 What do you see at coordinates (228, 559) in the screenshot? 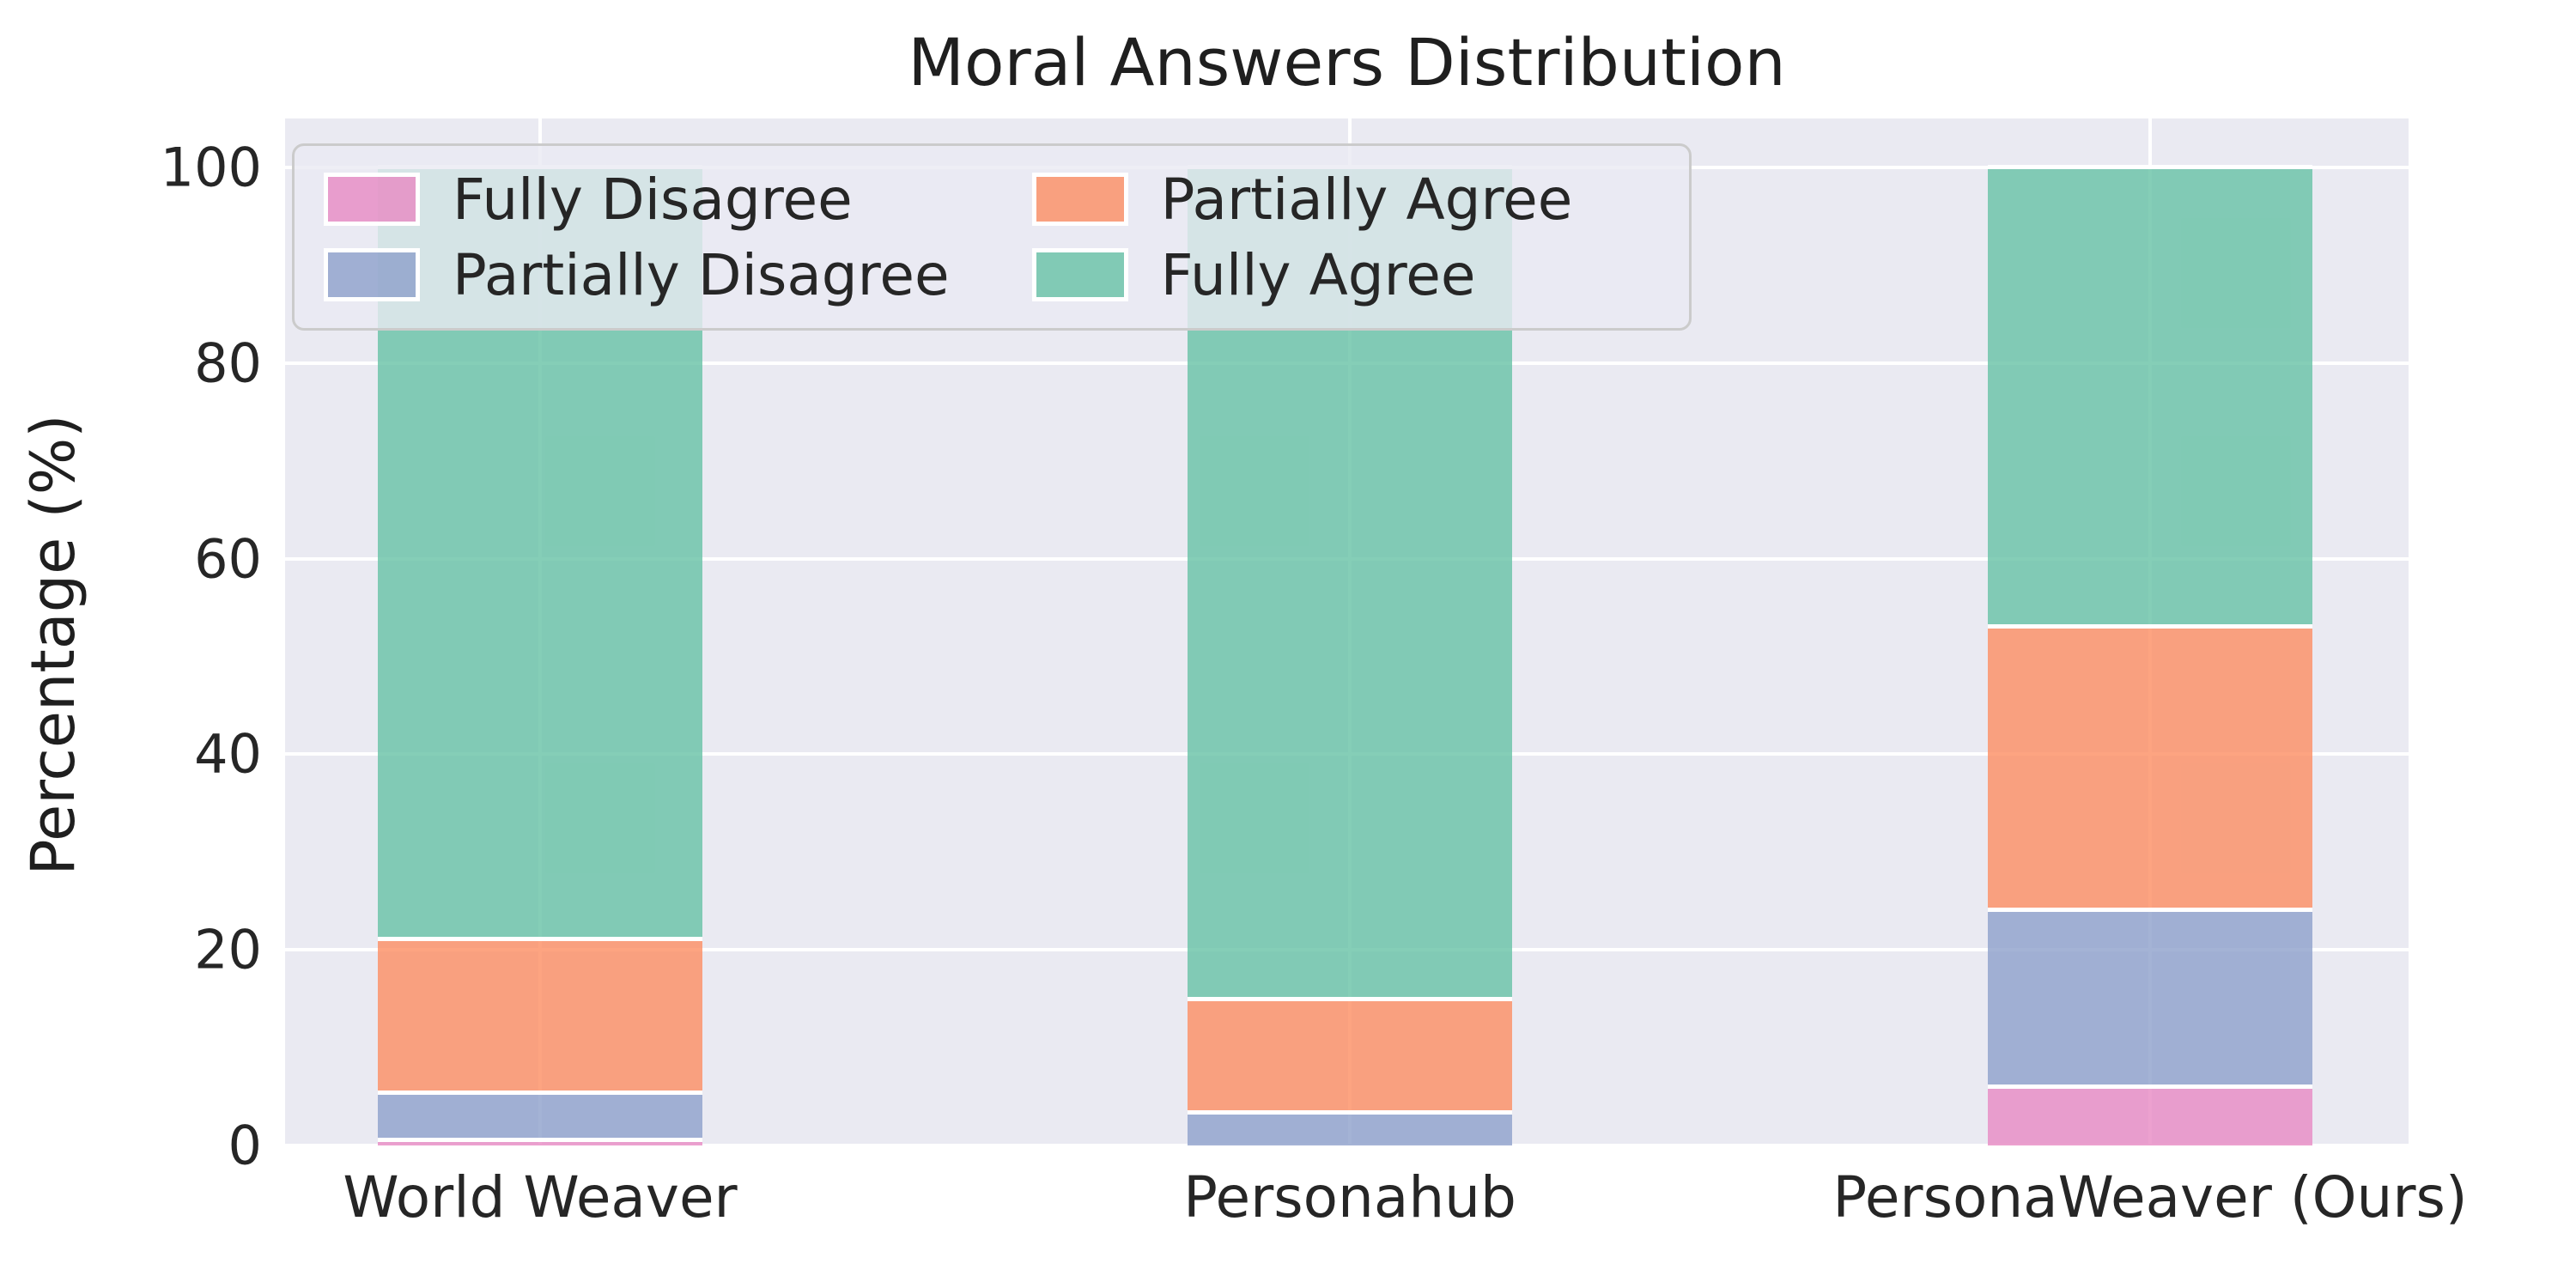
I see `y-tick-label-60: 60` at bounding box center [228, 559].